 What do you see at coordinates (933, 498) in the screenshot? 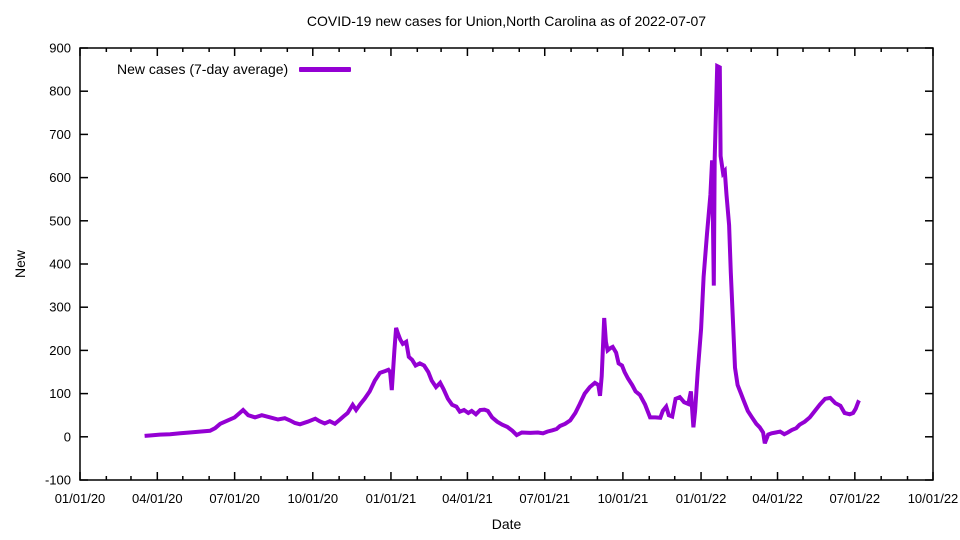
I see `x-tick-label: 10/01/22` at bounding box center [933, 498].